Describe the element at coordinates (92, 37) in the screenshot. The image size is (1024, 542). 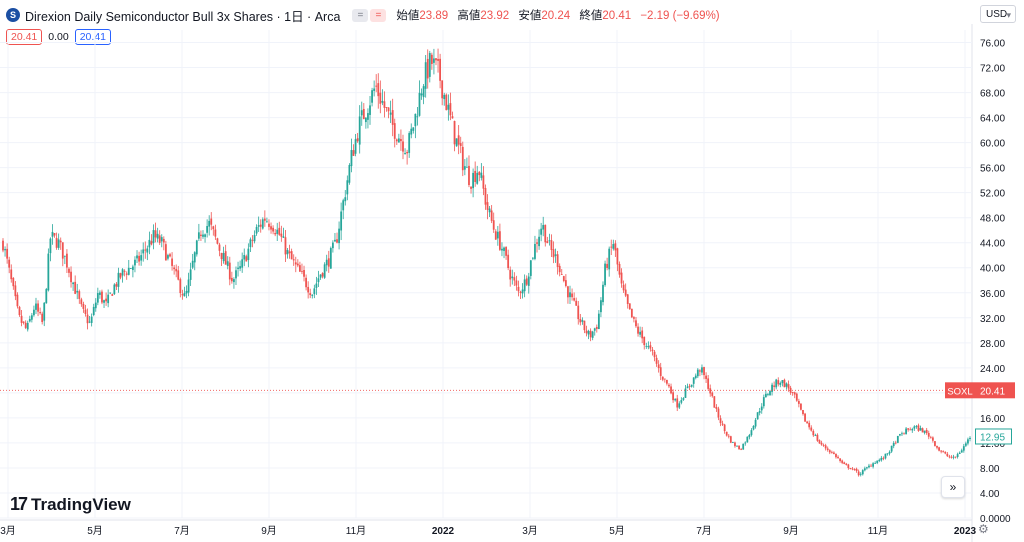
I see `buy-price-box: 20.41` at that location.